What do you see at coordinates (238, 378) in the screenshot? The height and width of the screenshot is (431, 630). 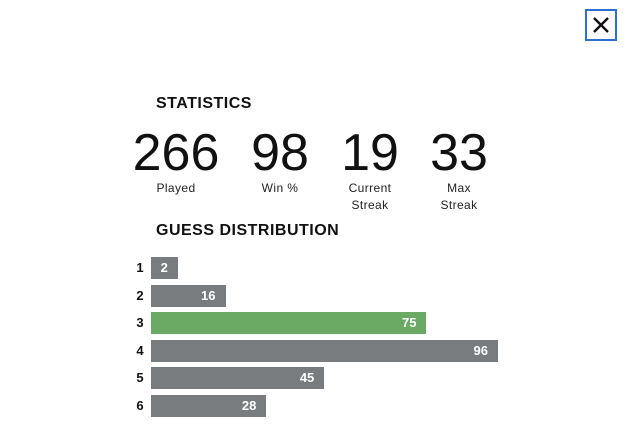 I see `distribution-bar: 45` at bounding box center [238, 378].